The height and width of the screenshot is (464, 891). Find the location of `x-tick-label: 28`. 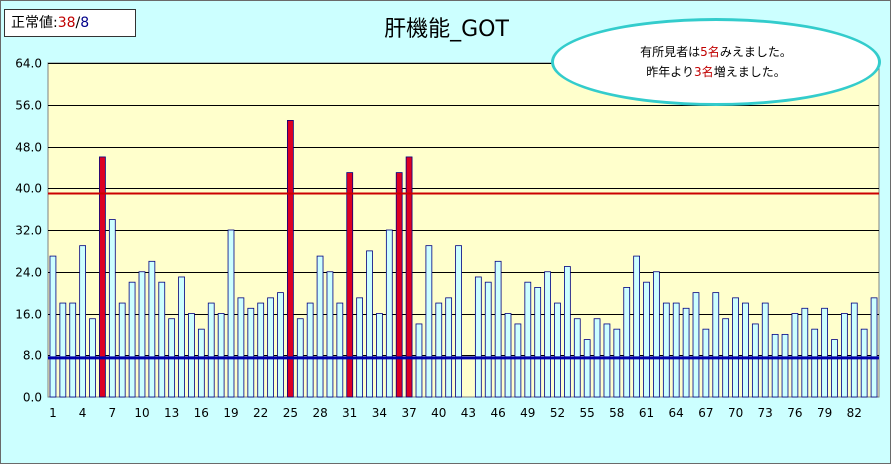

x-tick-label: 28 is located at coordinates (319, 413).